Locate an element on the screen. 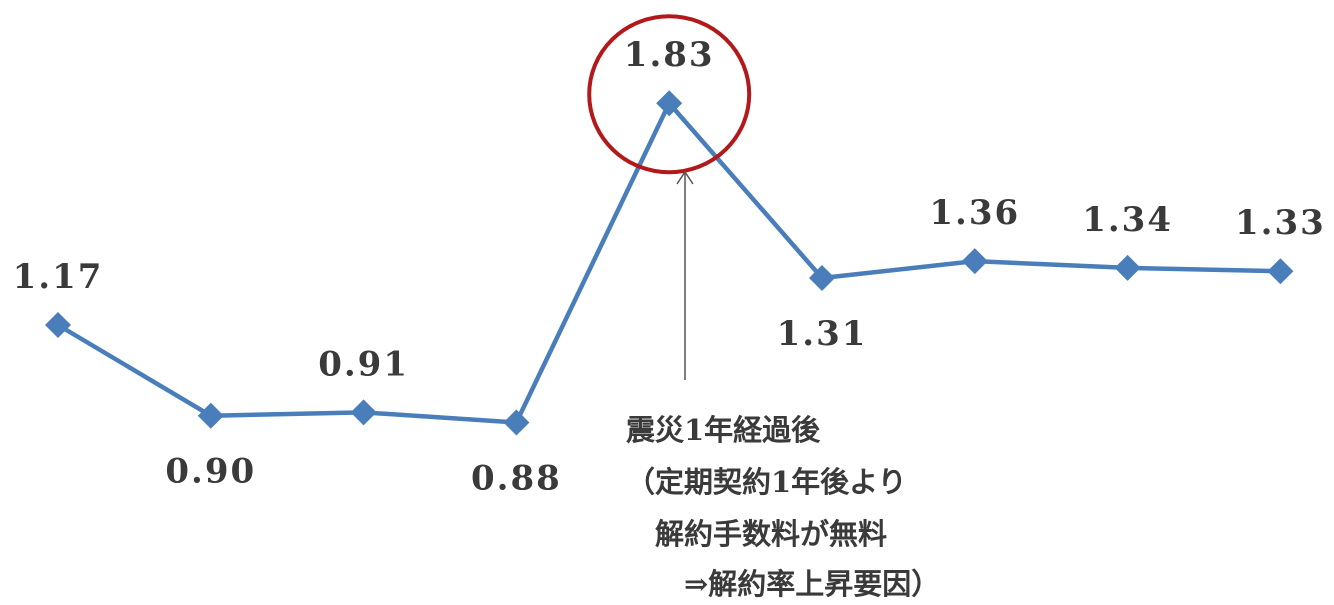 The height and width of the screenshot is (605, 1334). annotation-line-2: （定期契約1年後より is located at coordinates (766, 482).